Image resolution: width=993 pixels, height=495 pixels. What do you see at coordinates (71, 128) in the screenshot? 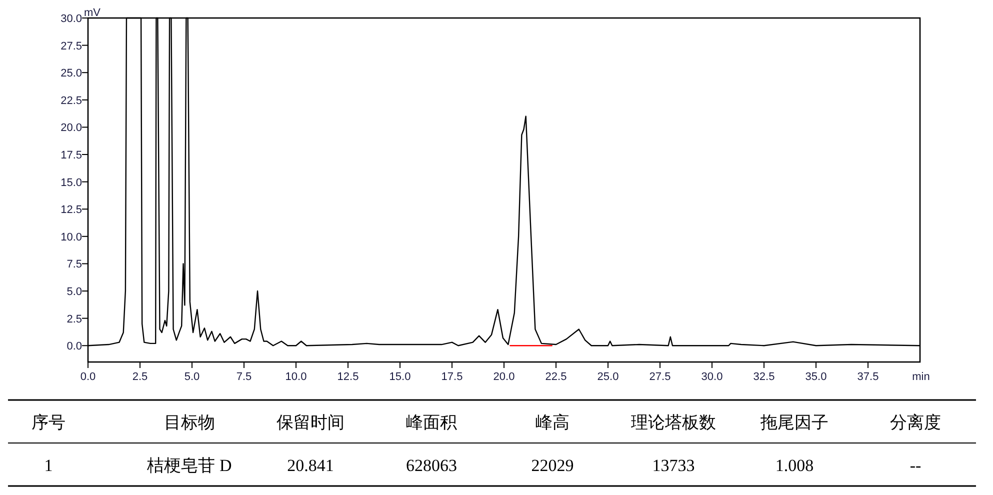
I see `y-tick-label: 20.0` at bounding box center [71, 128].